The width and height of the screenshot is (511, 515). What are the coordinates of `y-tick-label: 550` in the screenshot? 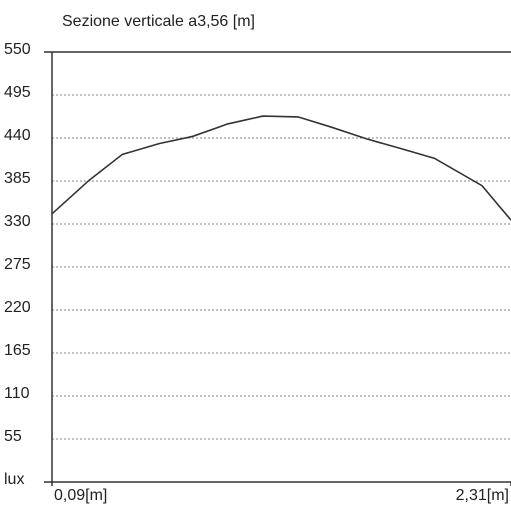 It's located at (17, 49).